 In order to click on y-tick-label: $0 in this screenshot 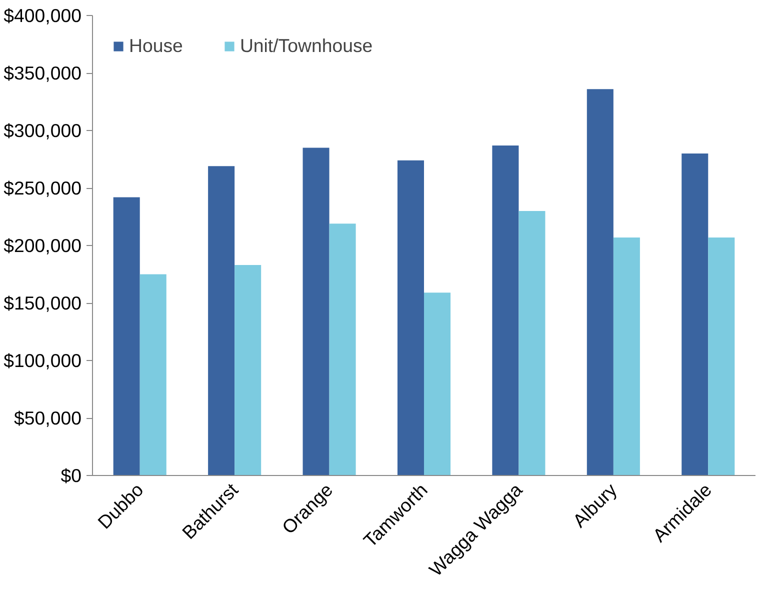, I will do `click(71, 475)`.